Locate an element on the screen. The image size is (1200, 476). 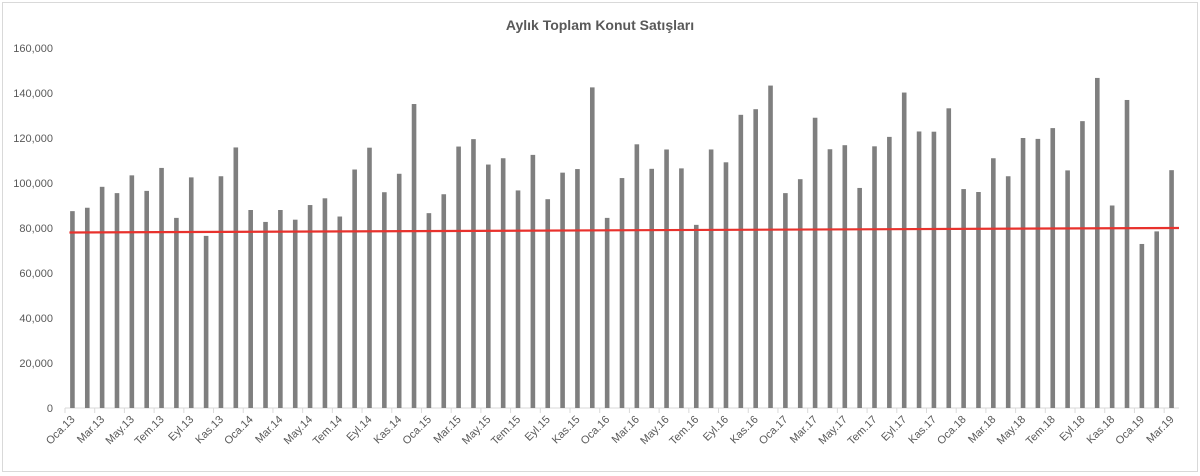
x-tick-label: Kas.15 is located at coordinates (566, 430).